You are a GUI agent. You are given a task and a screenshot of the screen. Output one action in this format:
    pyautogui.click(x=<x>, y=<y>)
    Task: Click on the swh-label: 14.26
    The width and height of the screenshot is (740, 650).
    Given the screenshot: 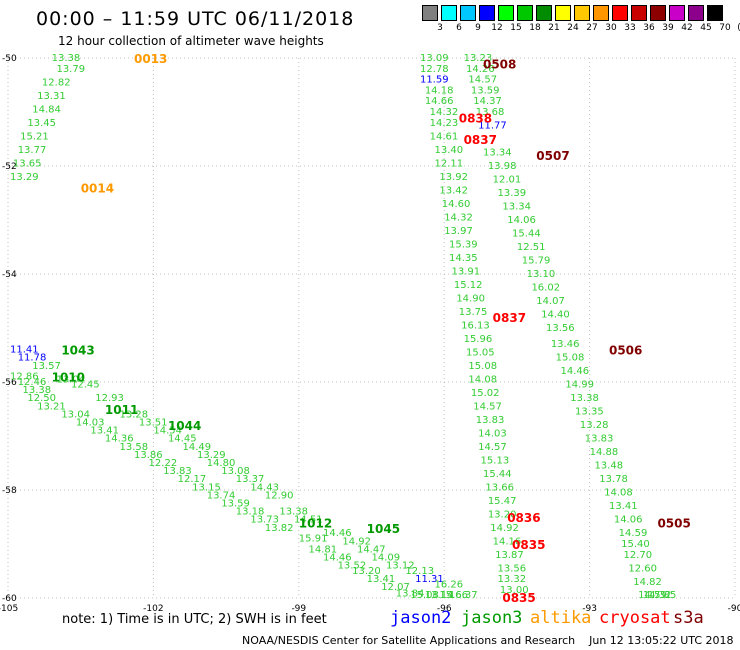 What is the action you would take?
    pyautogui.click(x=480, y=69)
    